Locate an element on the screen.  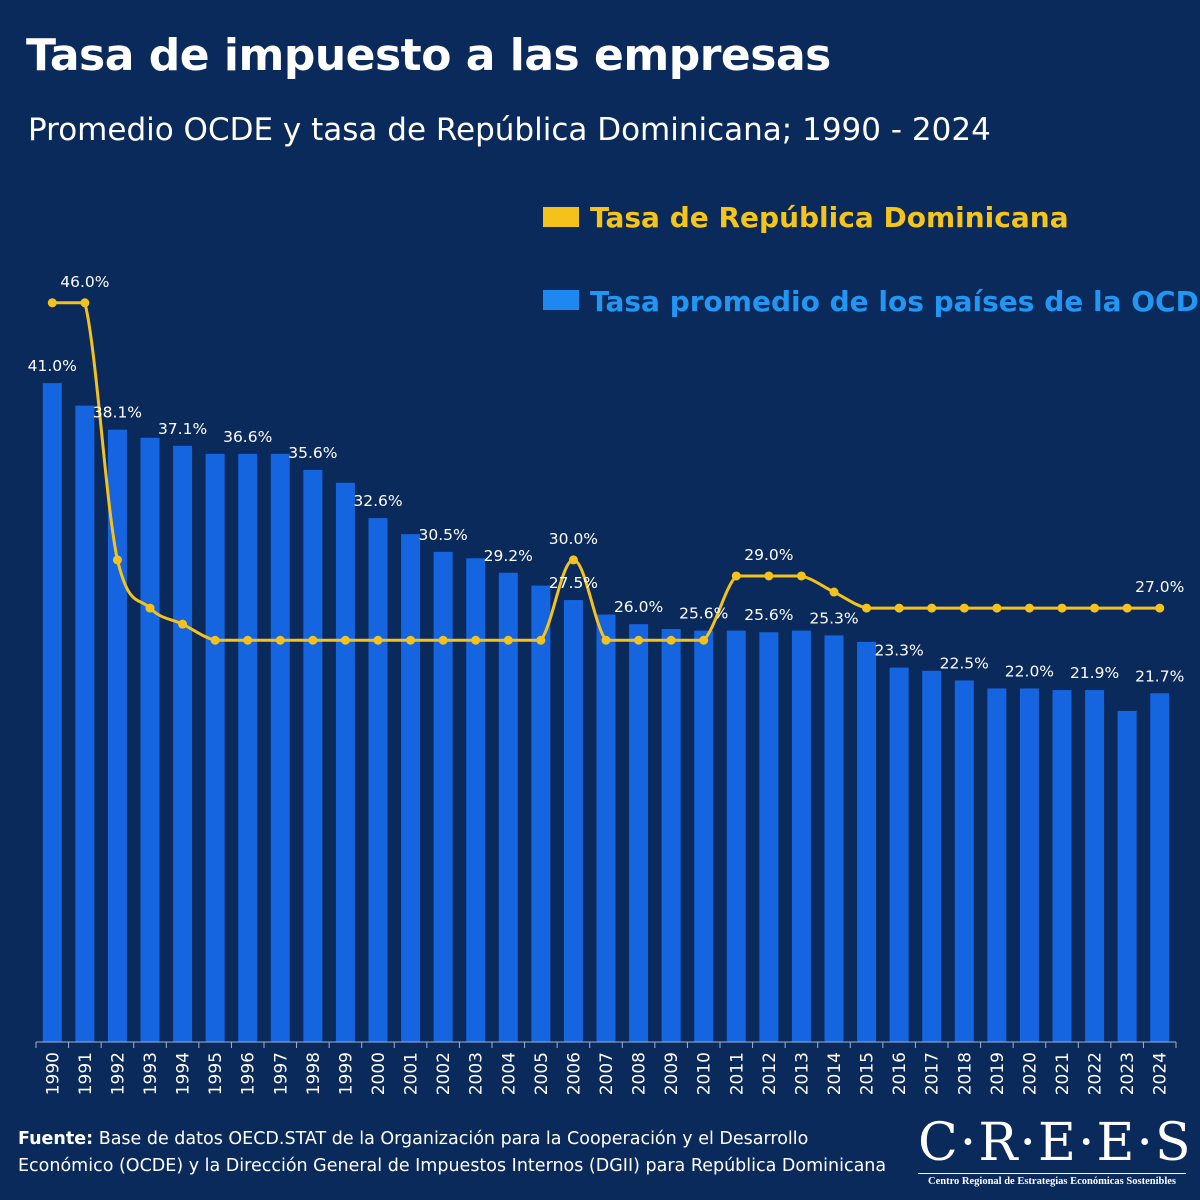
bar-label-1994: 37.1% is located at coordinates (182, 429).